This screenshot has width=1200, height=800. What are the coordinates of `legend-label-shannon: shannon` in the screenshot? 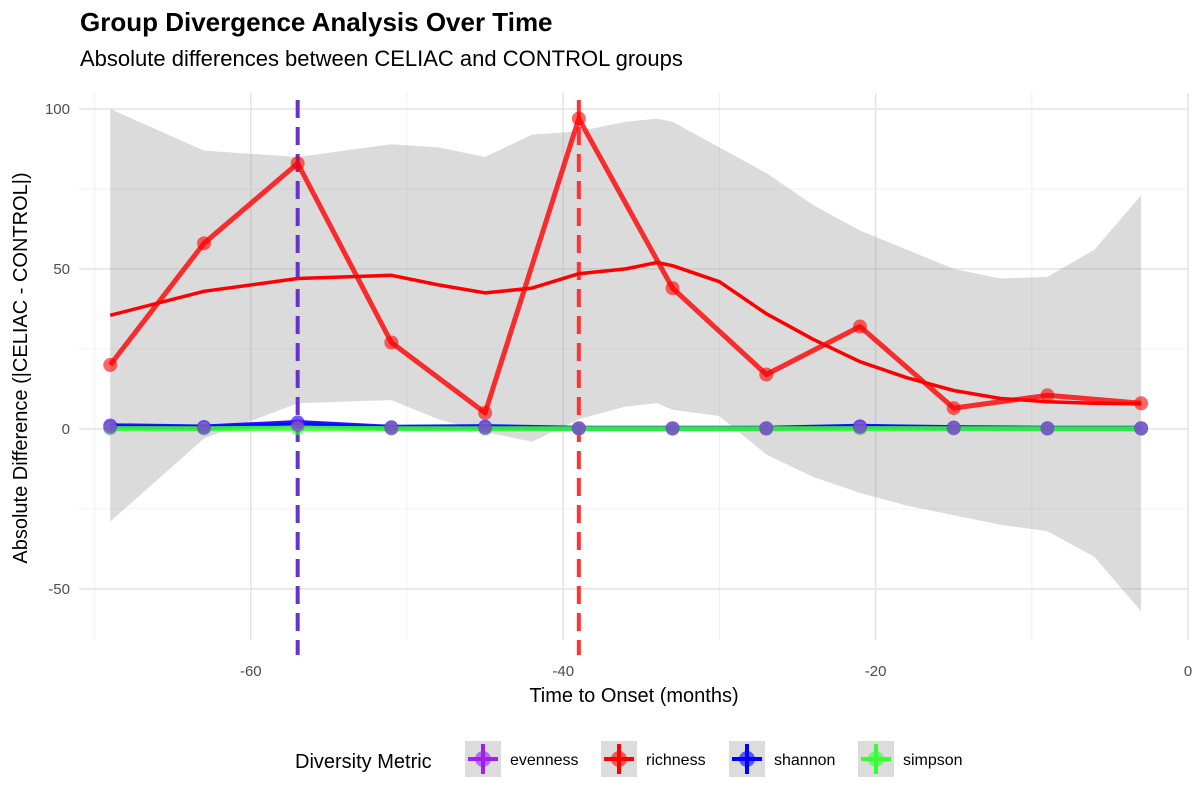 It's located at (804, 760).